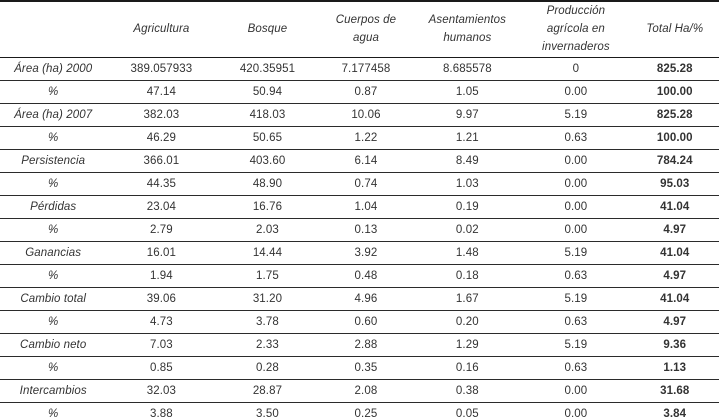 This screenshot has height=418, width=719. I want to click on row-label: Persistencia, so click(53, 161).